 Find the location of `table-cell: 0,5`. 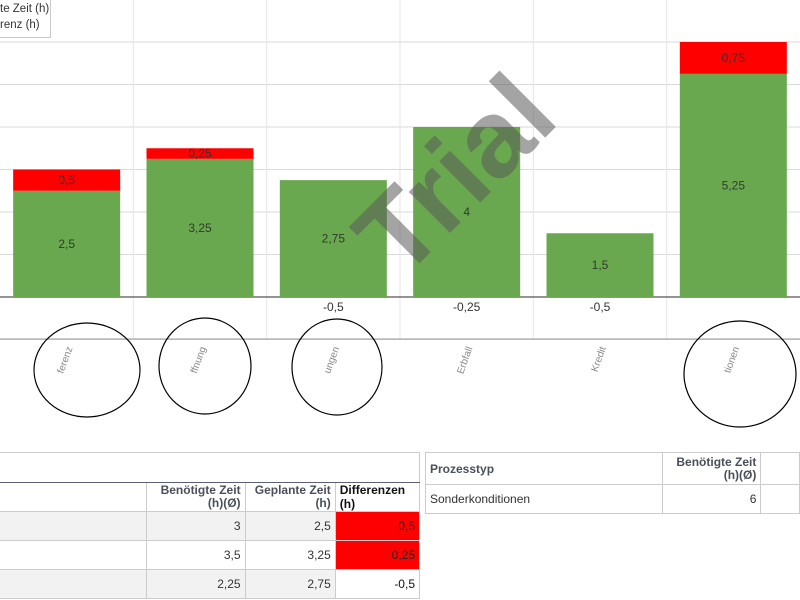

table-cell: 0,5 is located at coordinates (377, 526).